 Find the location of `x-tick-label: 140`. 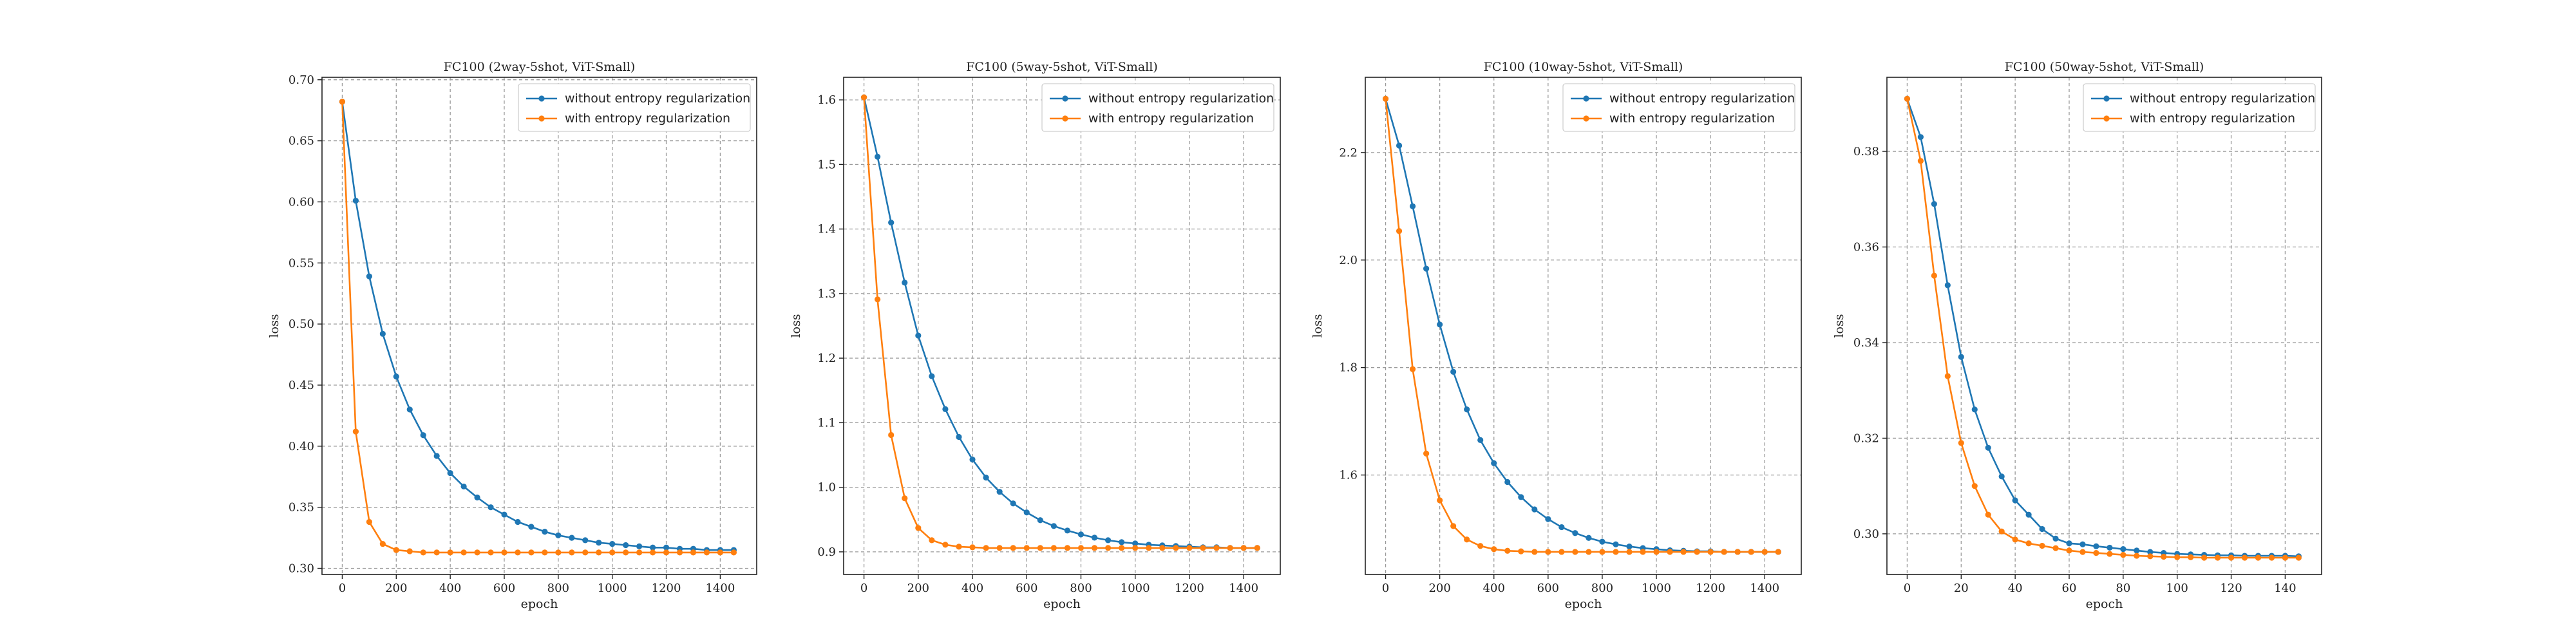

x-tick-label: 140 is located at coordinates (2285, 588).